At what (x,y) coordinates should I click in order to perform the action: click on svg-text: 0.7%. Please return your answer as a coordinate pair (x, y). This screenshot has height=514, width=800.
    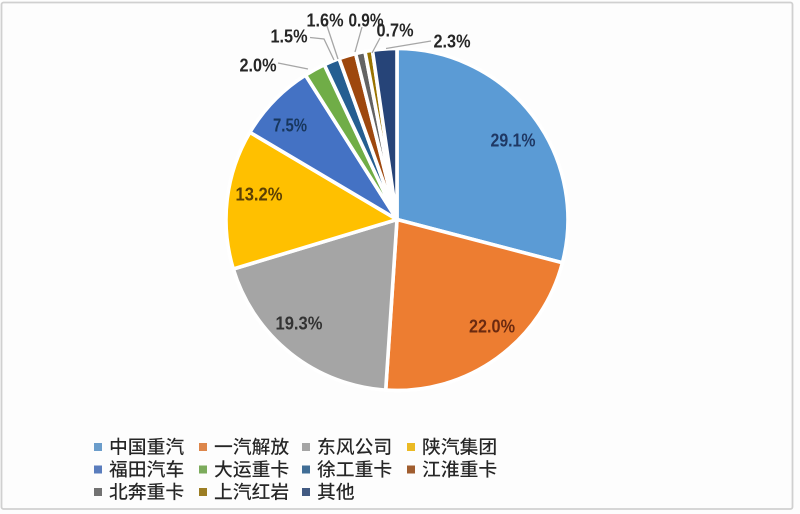
    Looking at the image, I should click on (395, 30).